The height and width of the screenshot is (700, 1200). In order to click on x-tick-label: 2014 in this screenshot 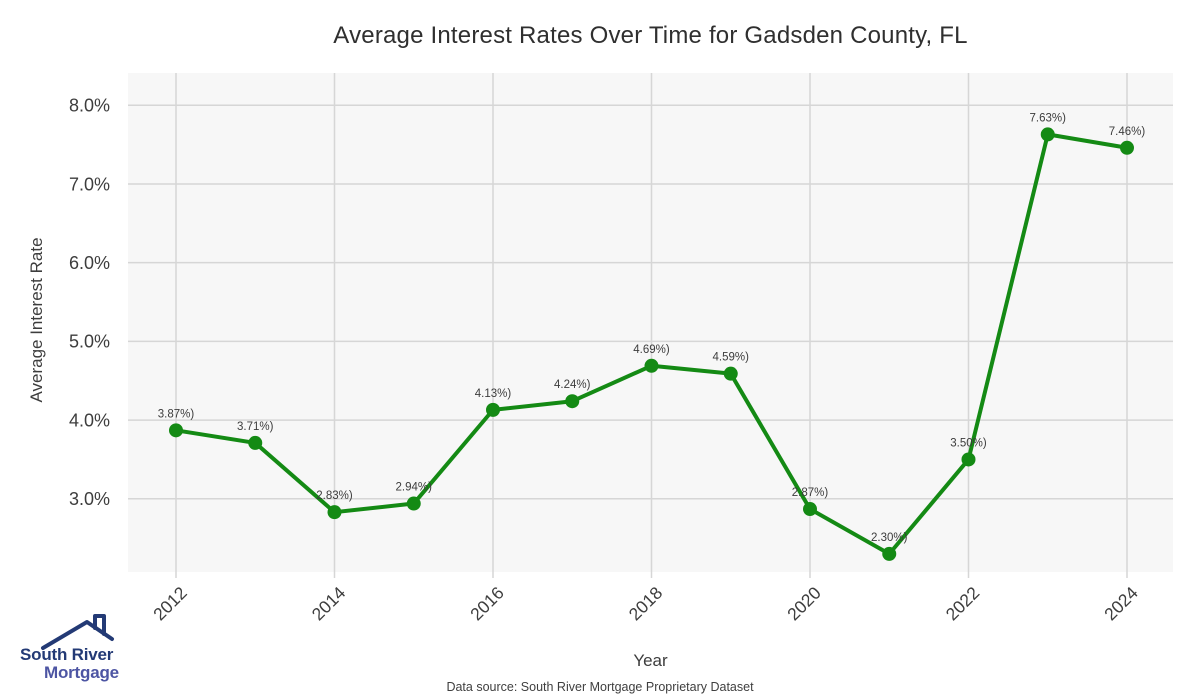, I will do `click(329, 604)`.